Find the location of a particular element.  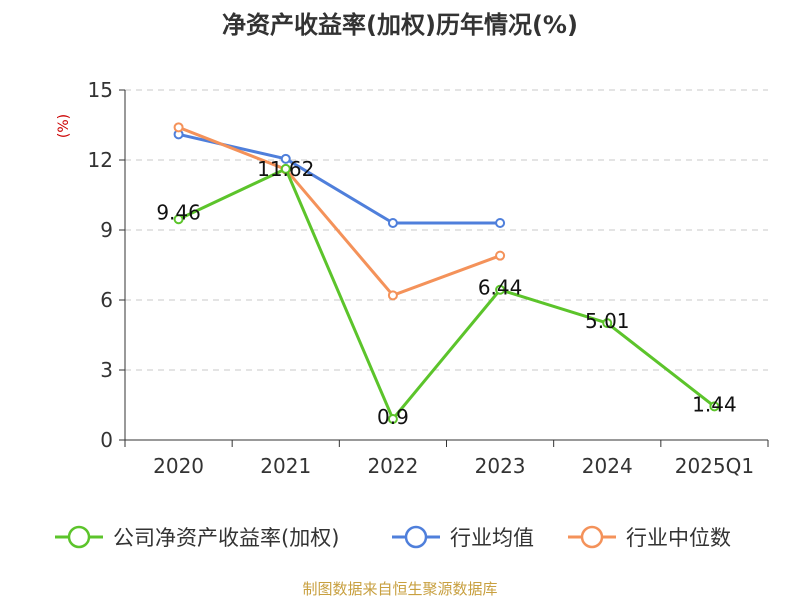

data-label: 6.44 is located at coordinates (500, 288).